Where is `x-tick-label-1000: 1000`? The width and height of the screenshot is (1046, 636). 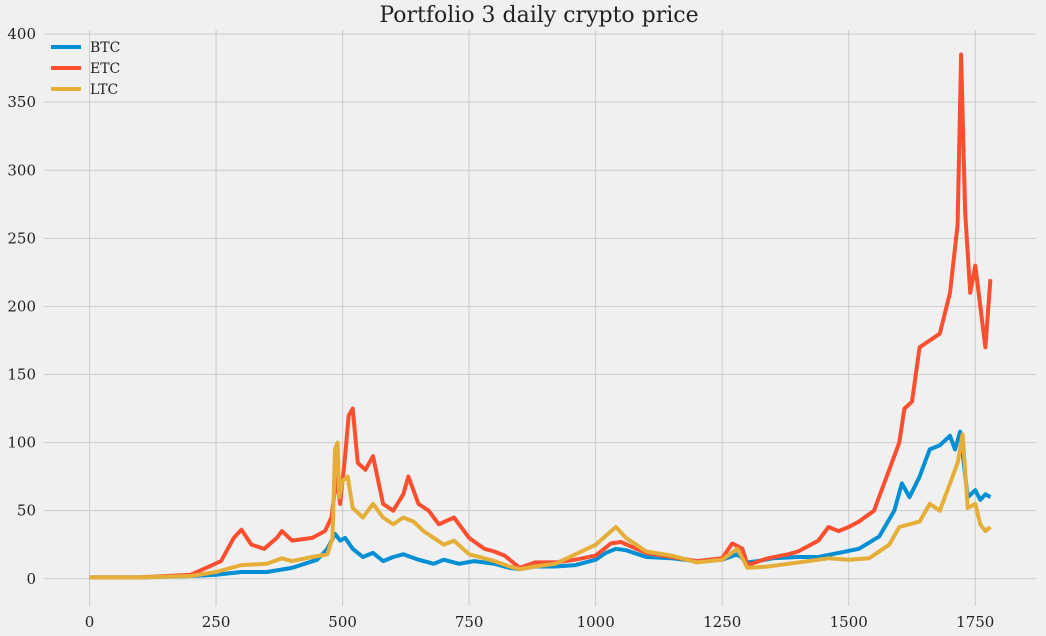
x-tick-label-1000: 1000 is located at coordinates (596, 622).